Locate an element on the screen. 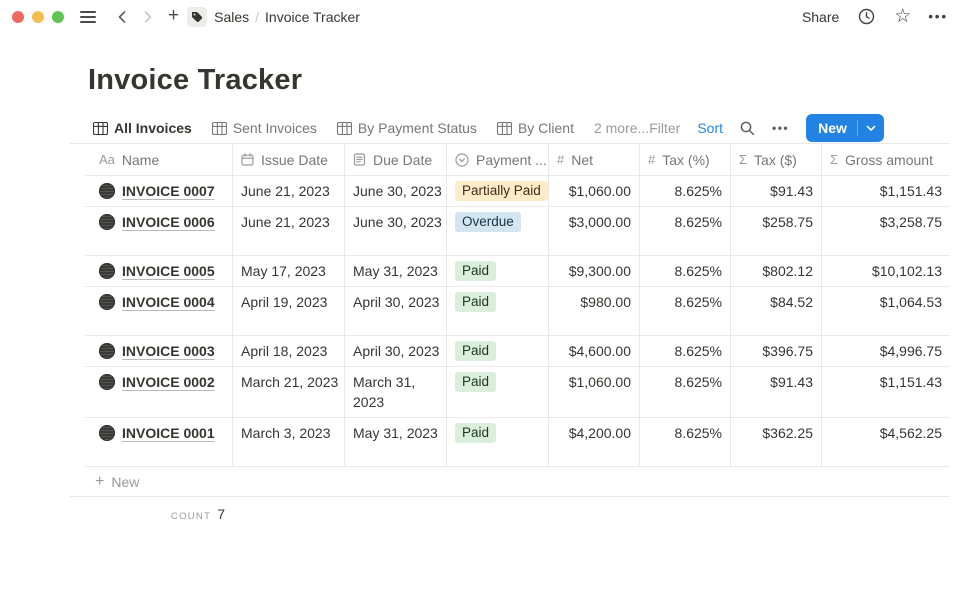  gross-amount-cell: $4,562.25 is located at coordinates (910, 433).